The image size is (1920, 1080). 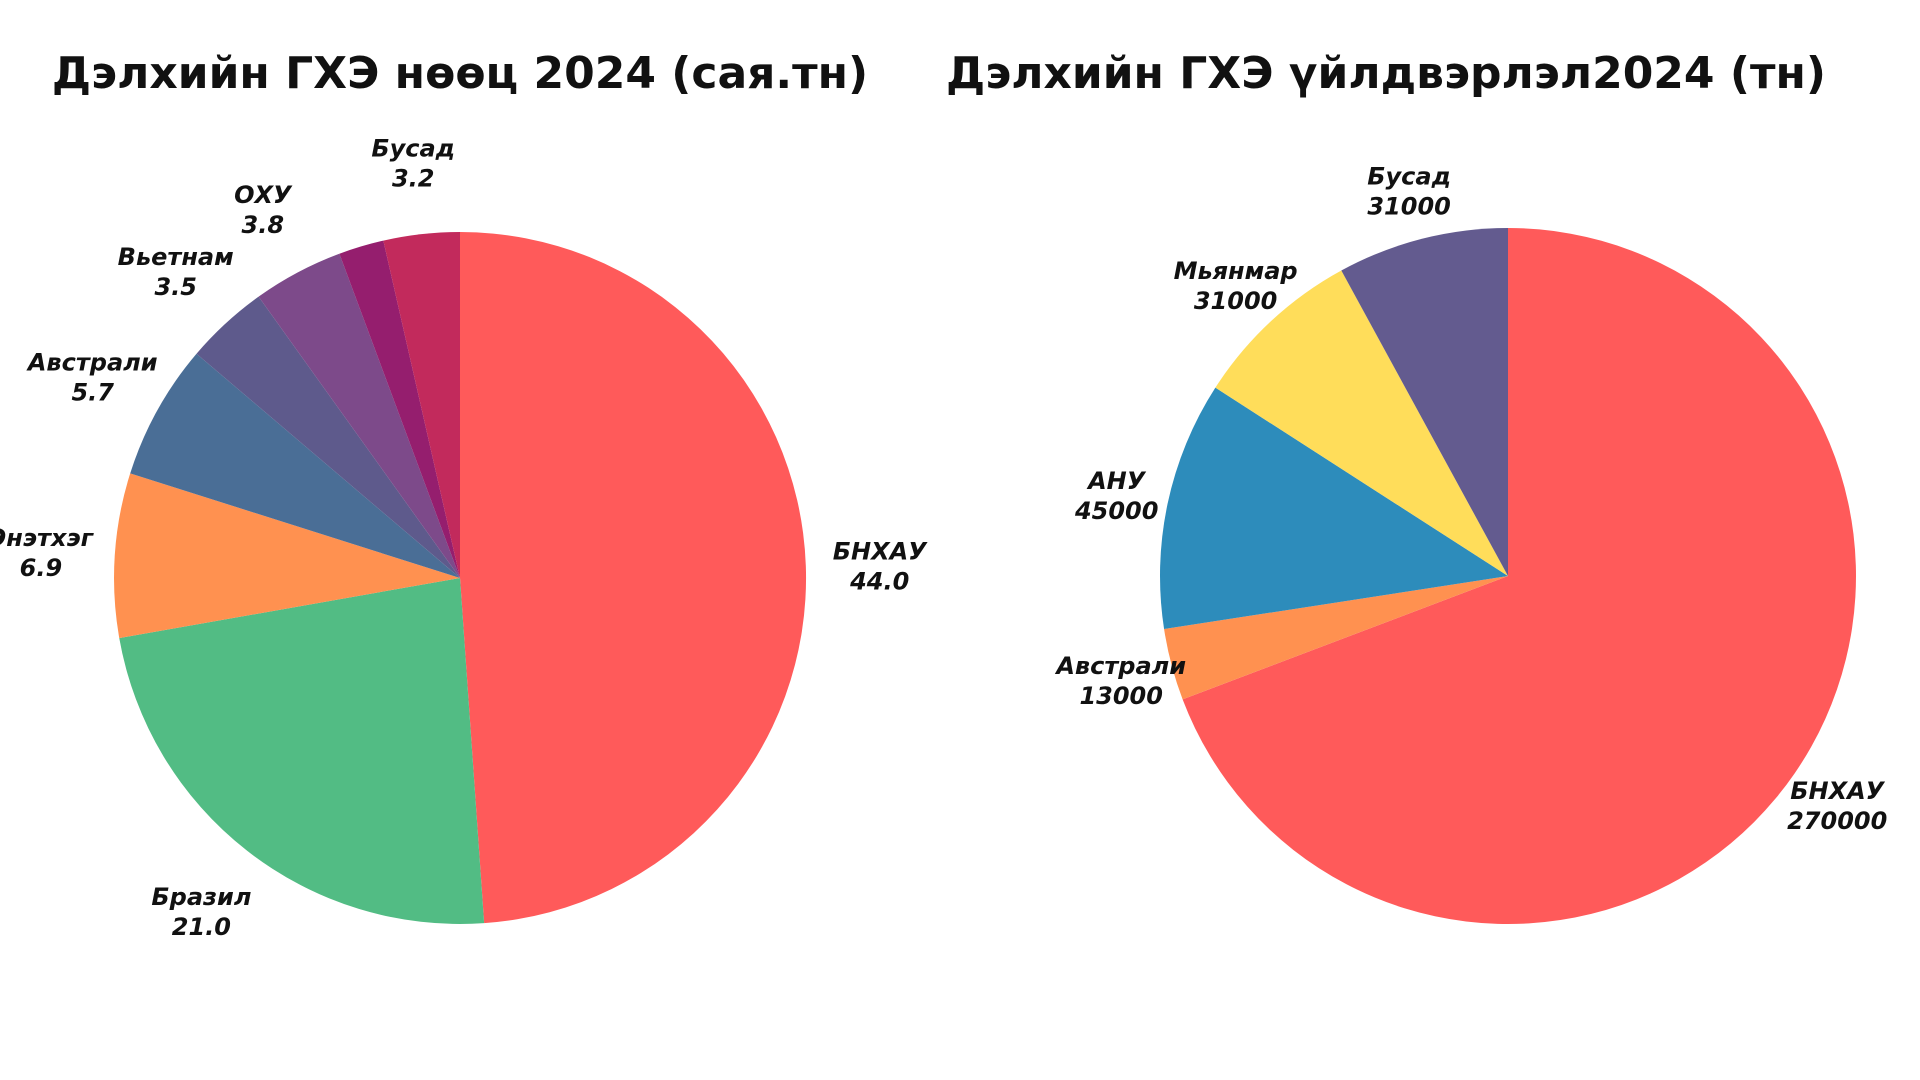 What do you see at coordinates (92, 392) in the screenshot?
I see `slice-value-label: 5.7` at bounding box center [92, 392].